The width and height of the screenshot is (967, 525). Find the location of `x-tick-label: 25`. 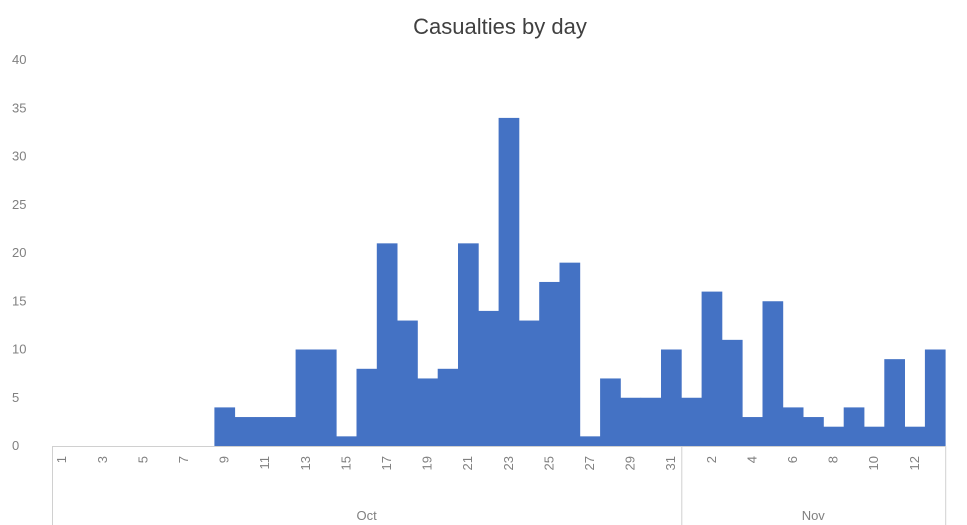

x-tick-label: 25 is located at coordinates (548, 463).